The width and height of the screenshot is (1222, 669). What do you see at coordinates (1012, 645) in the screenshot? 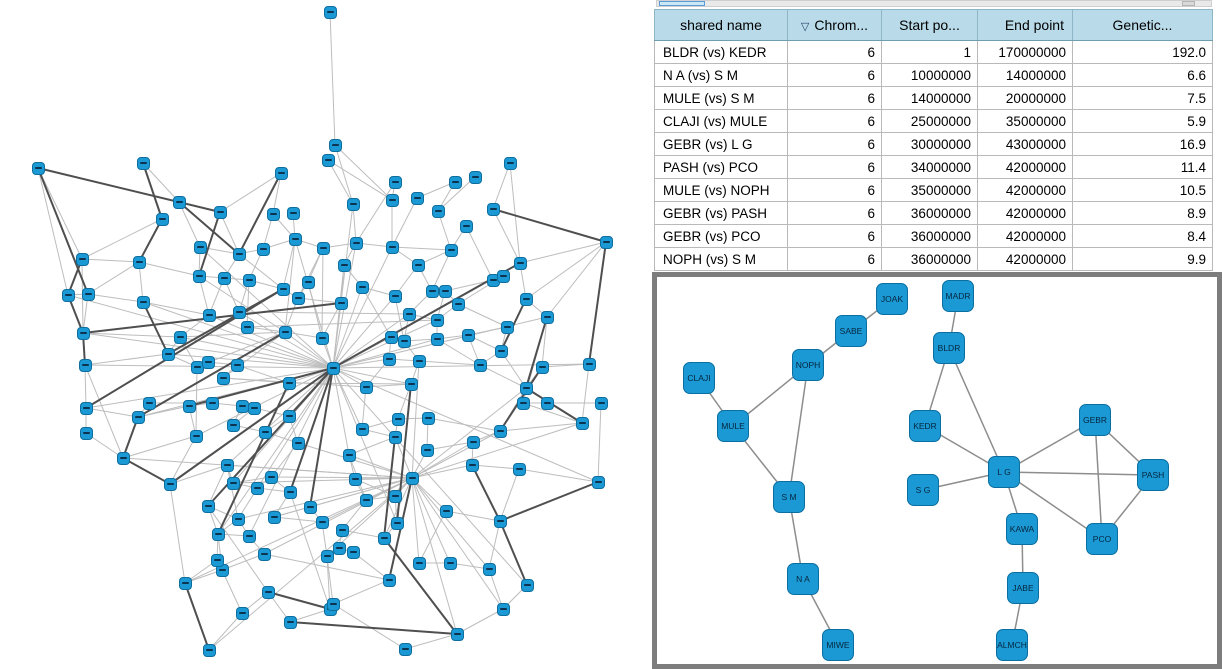
I see `network-node-almch: ALMCH` at bounding box center [1012, 645].